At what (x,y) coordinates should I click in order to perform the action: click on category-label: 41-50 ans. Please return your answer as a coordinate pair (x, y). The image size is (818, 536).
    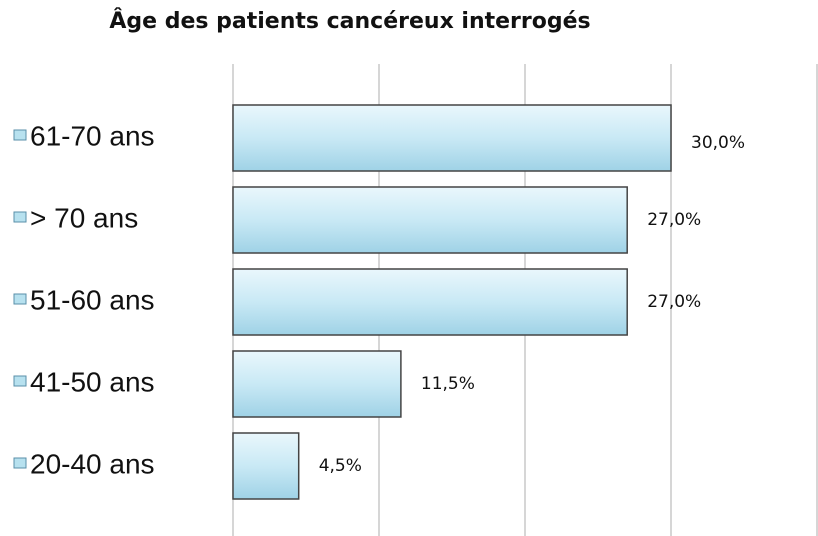
    Looking at the image, I should click on (92, 381).